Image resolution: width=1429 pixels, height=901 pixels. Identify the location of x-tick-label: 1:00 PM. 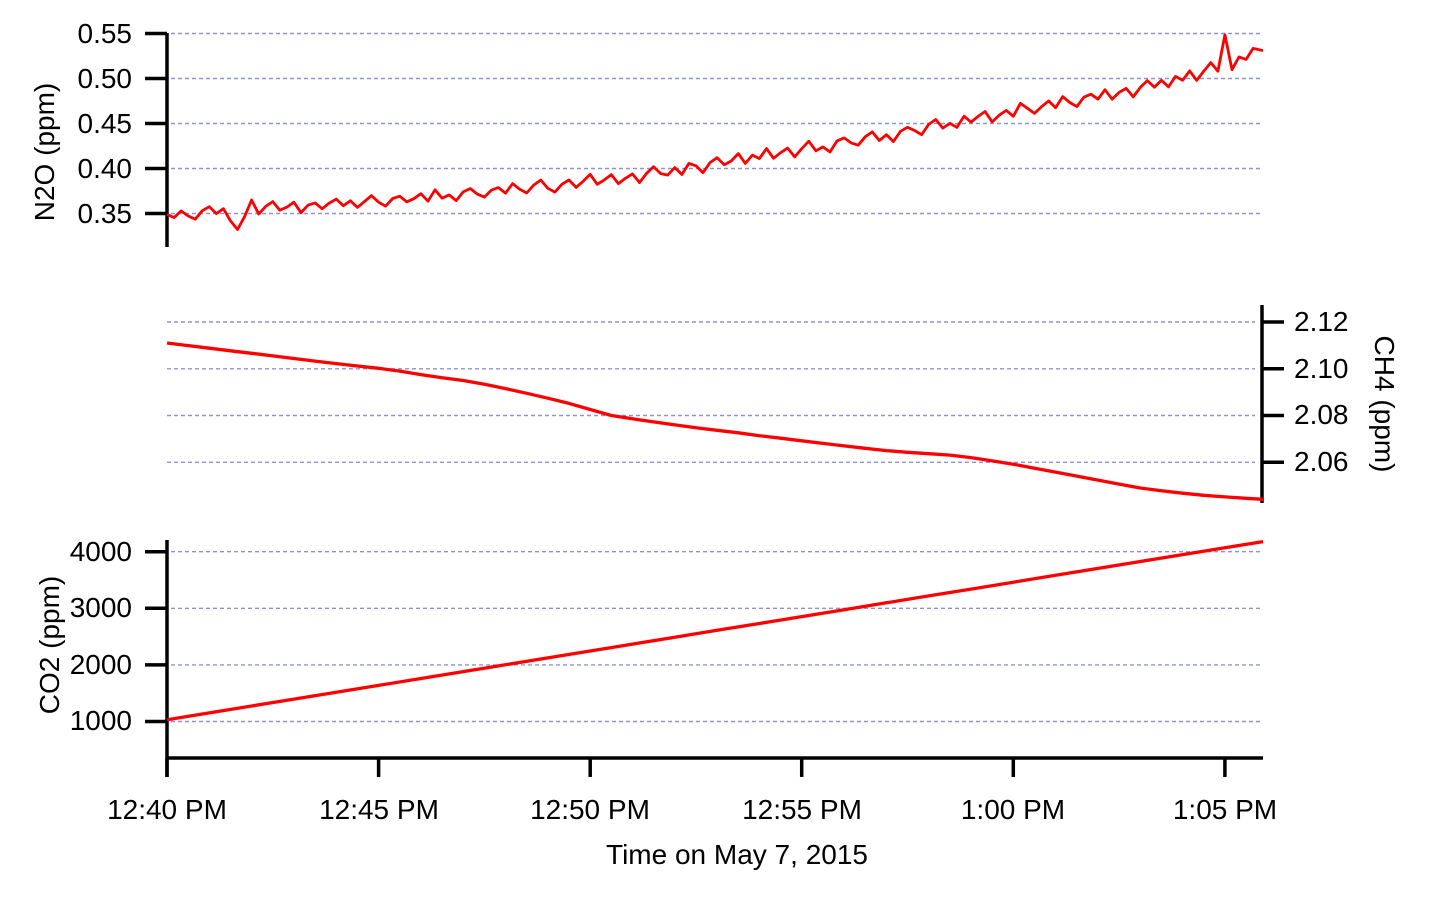
(1013, 809).